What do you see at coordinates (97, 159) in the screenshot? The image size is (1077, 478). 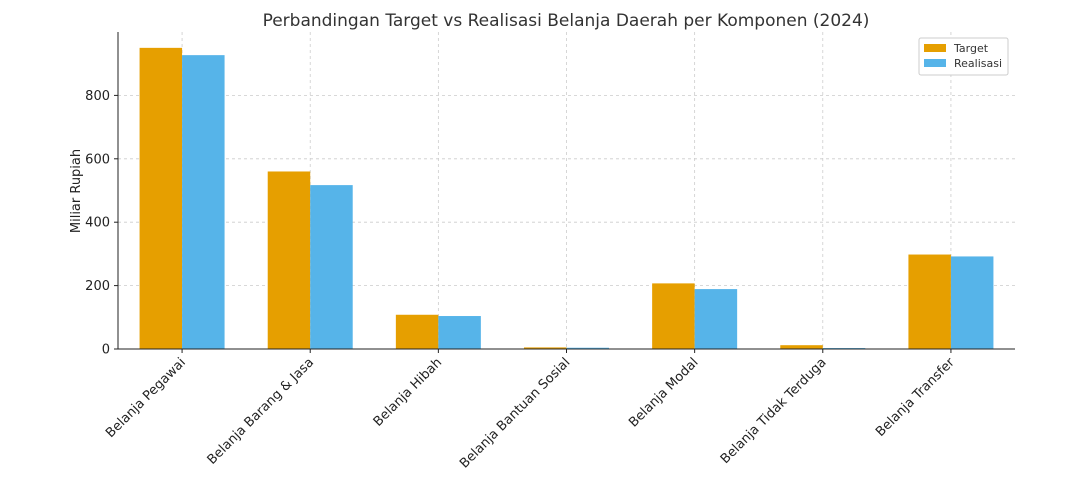 I see `y-tick-label: 600` at bounding box center [97, 159].